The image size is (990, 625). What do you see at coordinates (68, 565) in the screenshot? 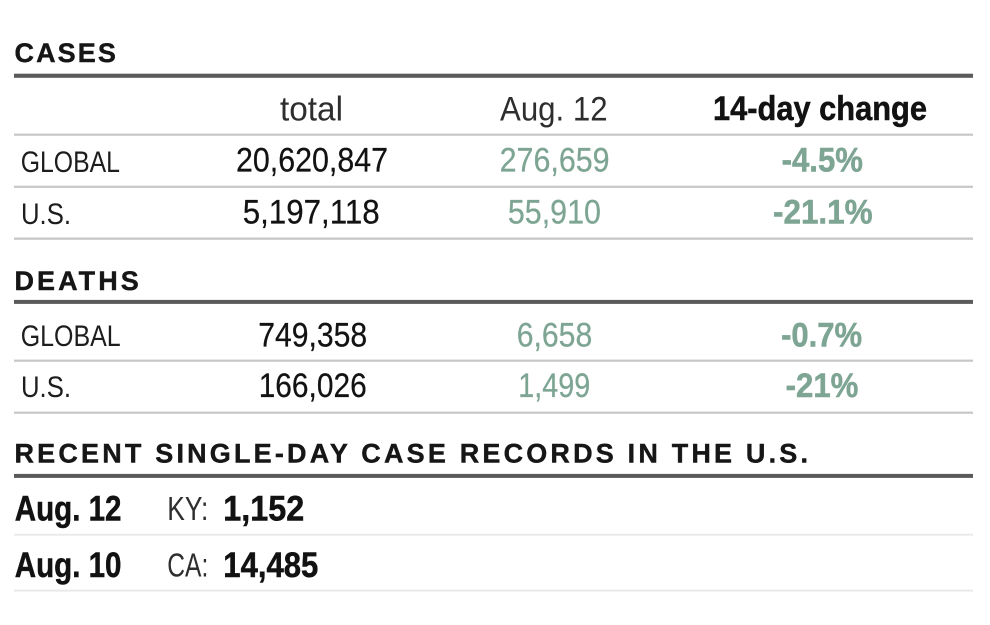
I see `svg-text: Aug. 10` at bounding box center [68, 565].